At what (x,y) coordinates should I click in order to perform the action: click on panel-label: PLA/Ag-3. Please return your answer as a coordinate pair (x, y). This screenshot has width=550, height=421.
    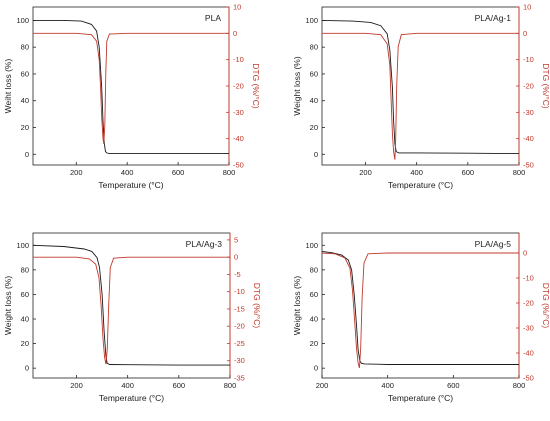
    Looking at the image, I should click on (204, 244).